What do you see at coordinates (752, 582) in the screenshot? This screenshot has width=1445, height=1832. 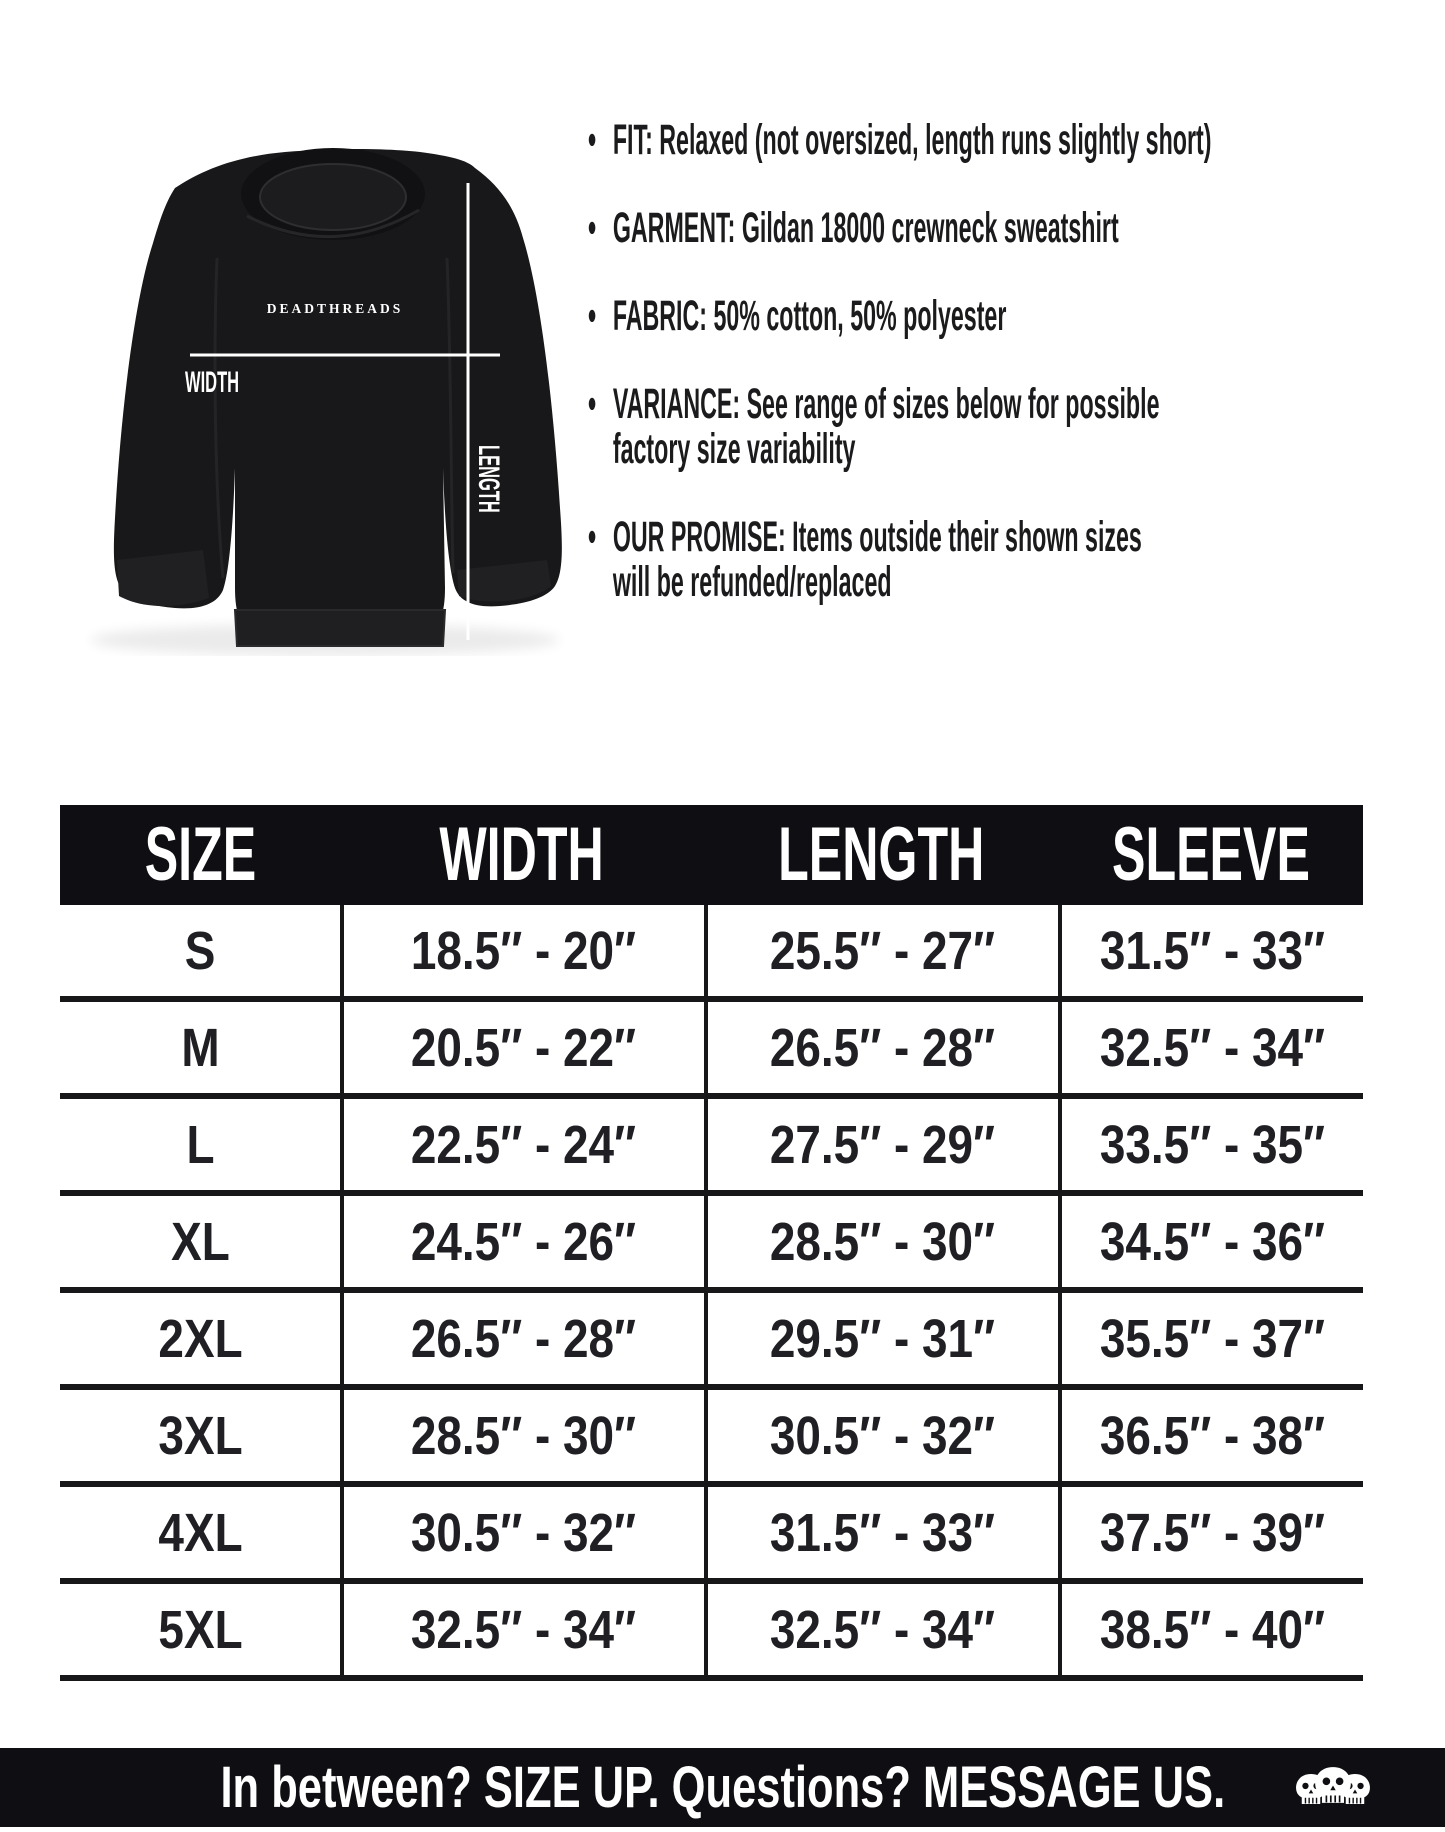 I see `list-item-text: will be refunded/replaced` at bounding box center [752, 582].